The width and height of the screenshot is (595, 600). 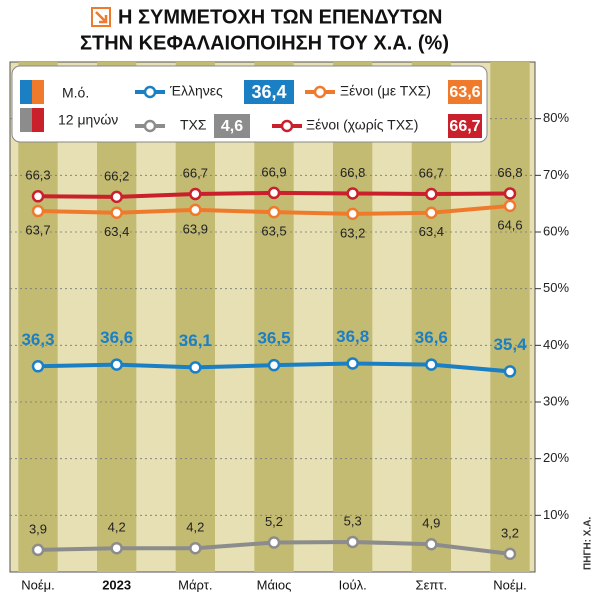 I want to click on chart-title: Η ΣΥΜΜΕΤΟΧΗ ΤΩΝ ΕΠΕΝΔΥΤΩΝ, so click(x=280, y=17).